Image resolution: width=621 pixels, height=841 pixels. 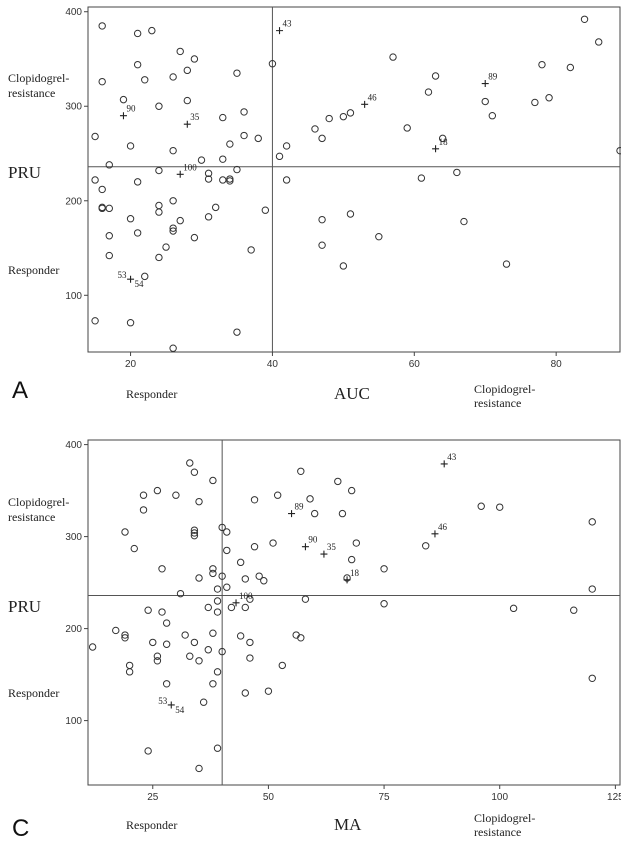 I want to click on panel-c-xtick-label: 125, so click(x=614, y=797).